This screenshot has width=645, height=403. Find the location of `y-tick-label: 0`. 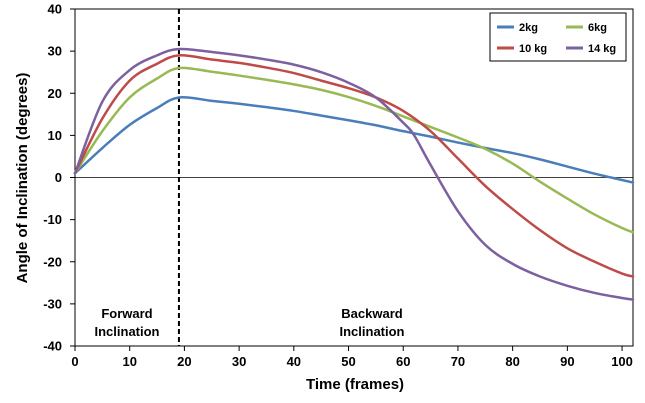

y-tick-label: 0 is located at coordinates (58, 177).